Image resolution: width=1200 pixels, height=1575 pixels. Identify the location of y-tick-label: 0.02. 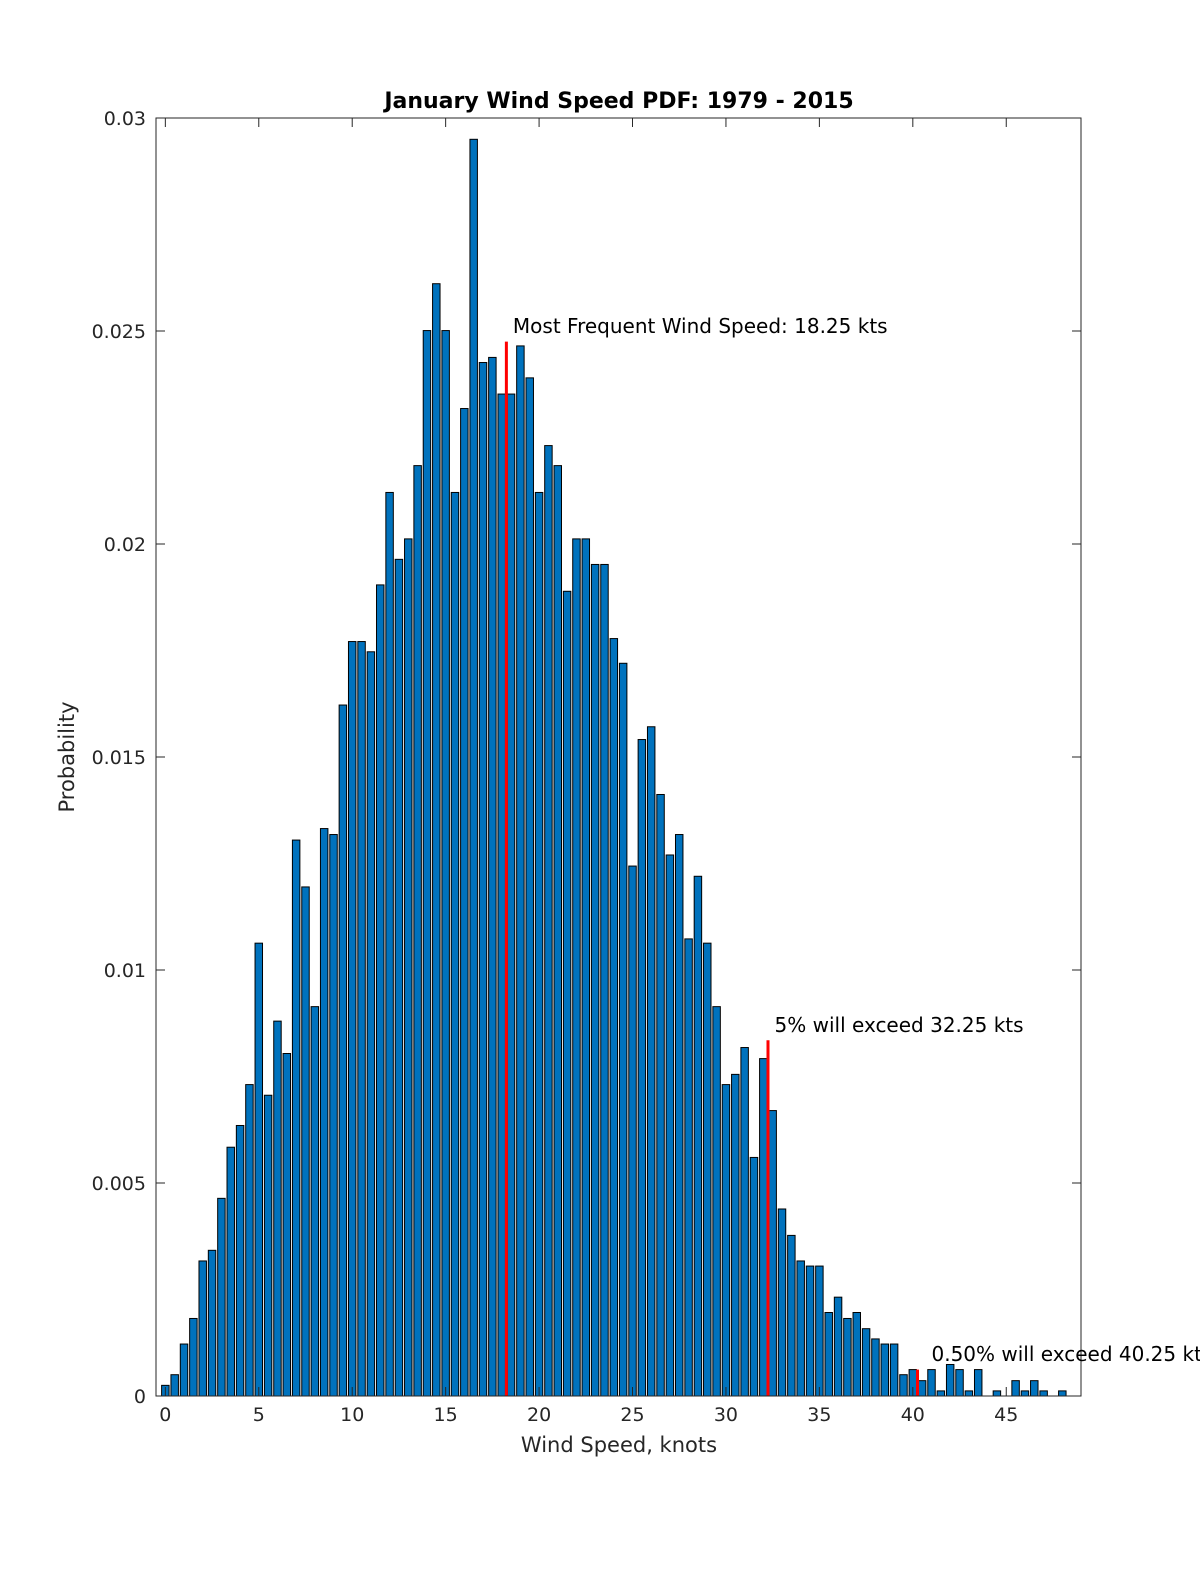
(125, 545).